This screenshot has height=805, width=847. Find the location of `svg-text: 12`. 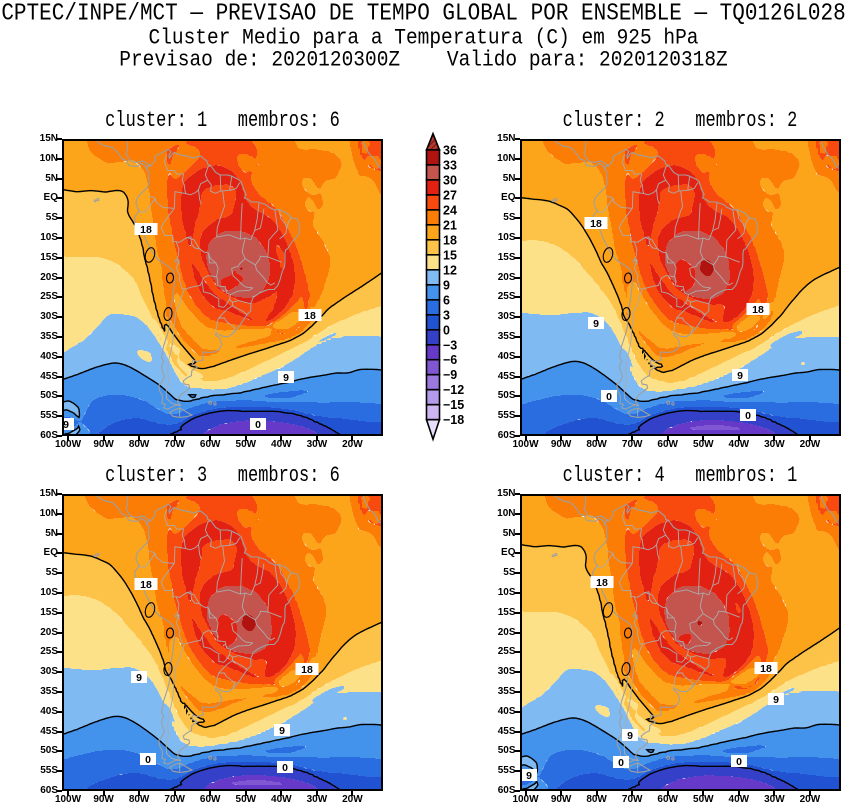

svg-text: 12 is located at coordinates (450, 270).